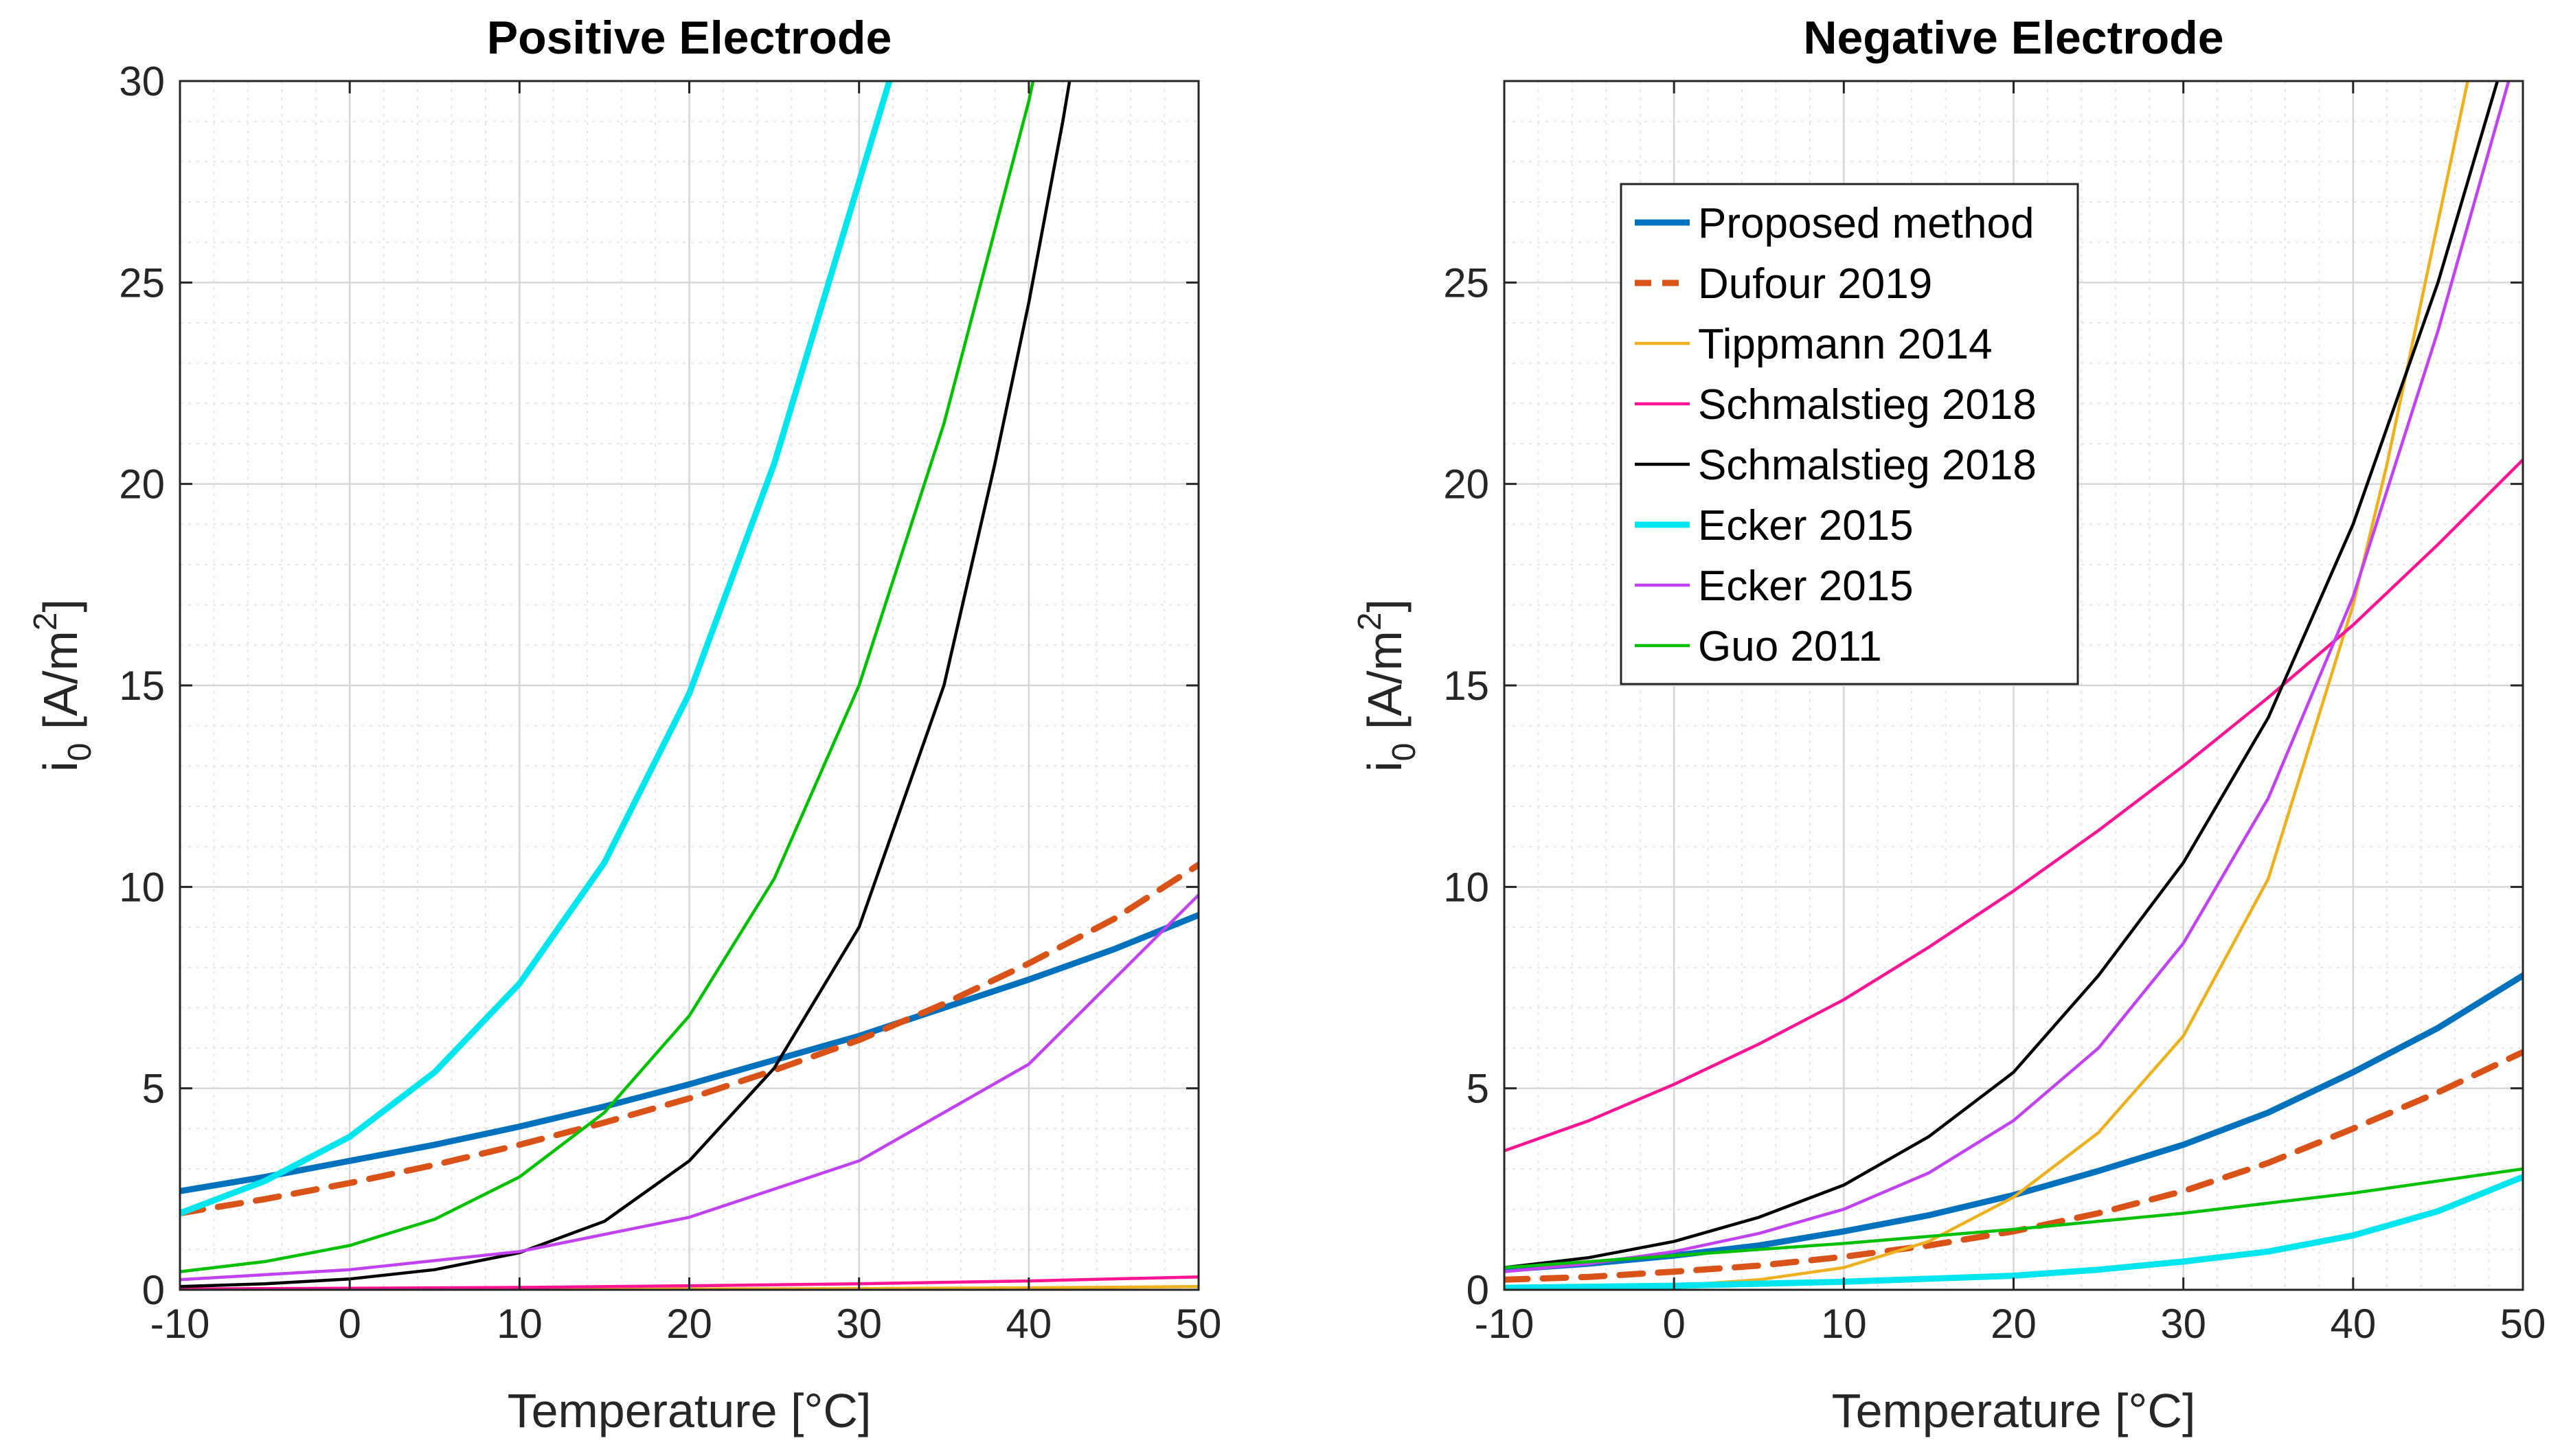  What do you see at coordinates (1815, 284) in the screenshot?
I see `legend-label-dufour-2019: Dufour 2019` at bounding box center [1815, 284].